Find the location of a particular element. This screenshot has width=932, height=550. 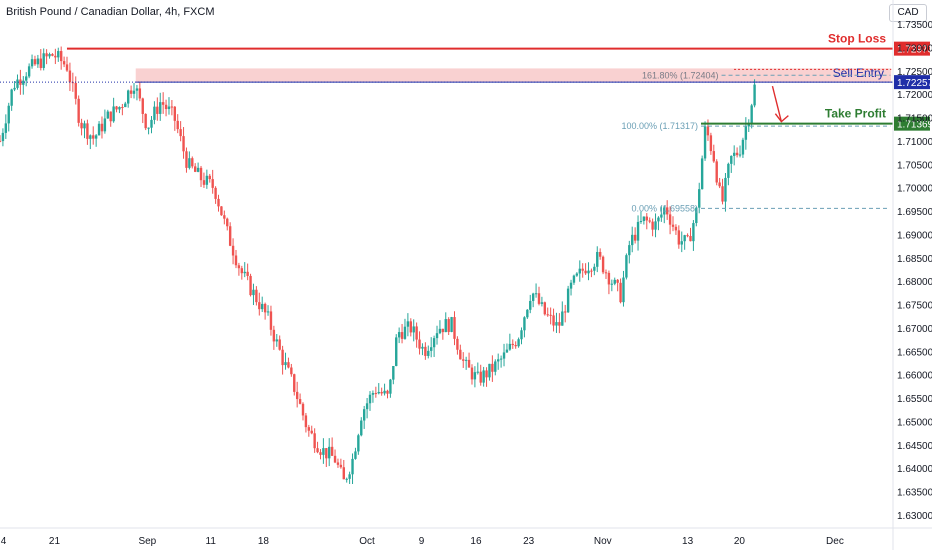

time-tick-label: Sep is located at coordinates (147, 541).